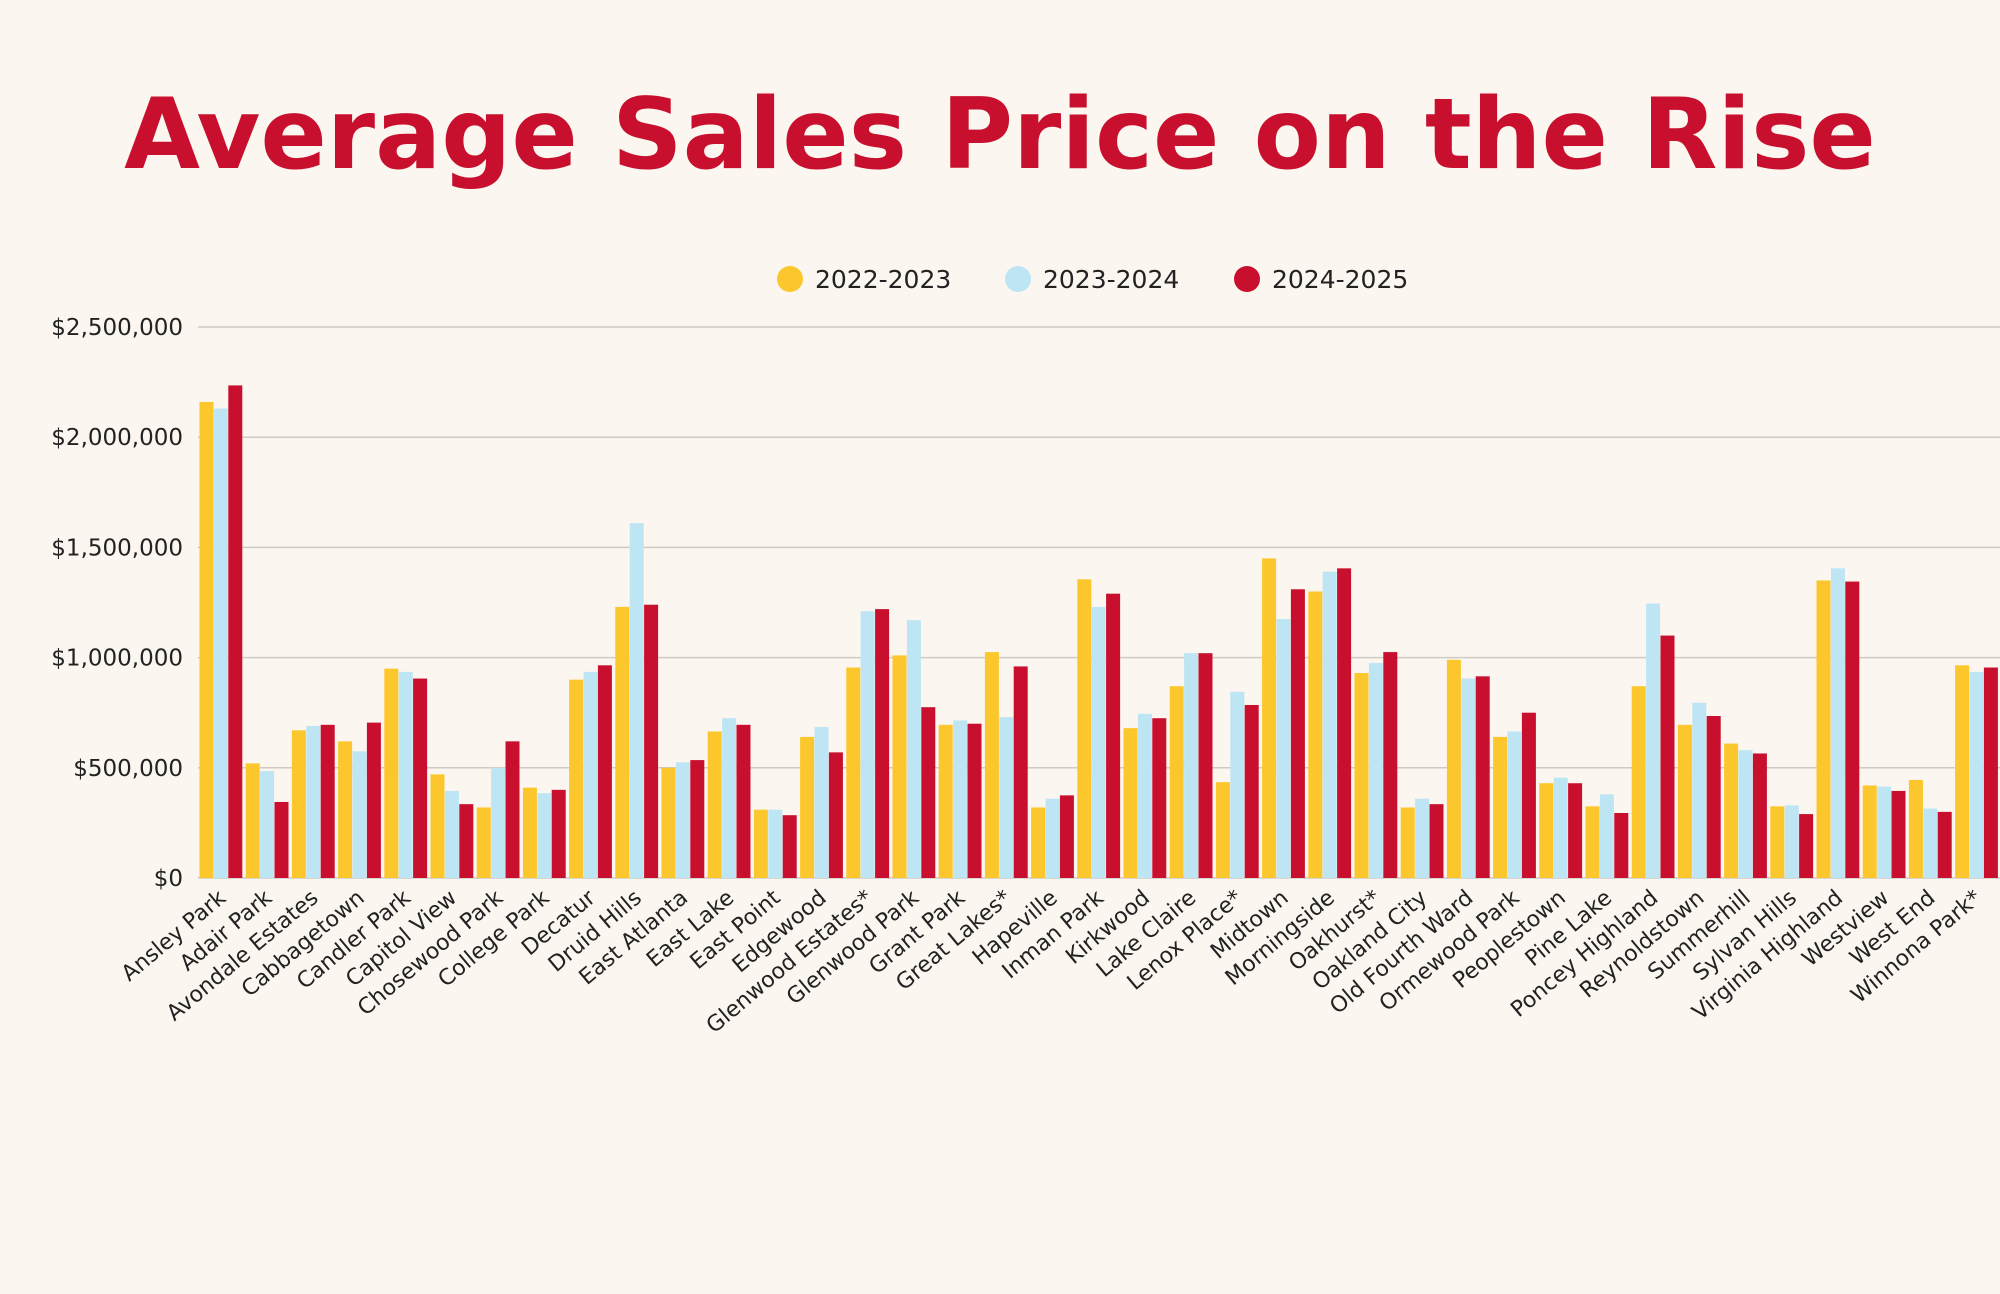 This screenshot has width=2000, height=1294. Describe the element at coordinates (883, 279) in the screenshot. I see `legend-label: 2022-2023` at that location.